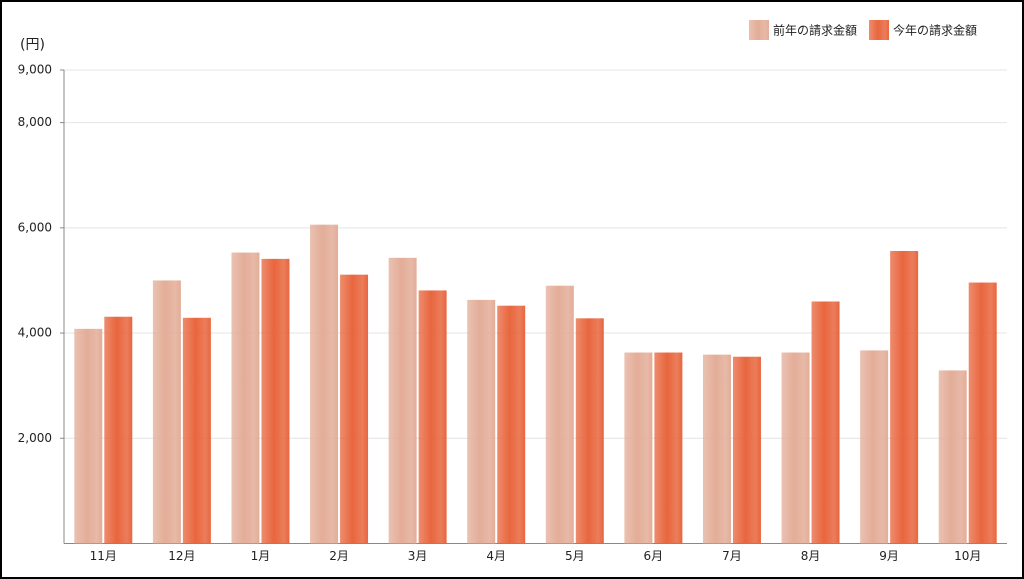 The height and width of the screenshot is (579, 1024). What do you see at coordinates (935, 30) in the screenshot?
I see `legend-label: 今年の請求金額` at bounding box center [935, 30].